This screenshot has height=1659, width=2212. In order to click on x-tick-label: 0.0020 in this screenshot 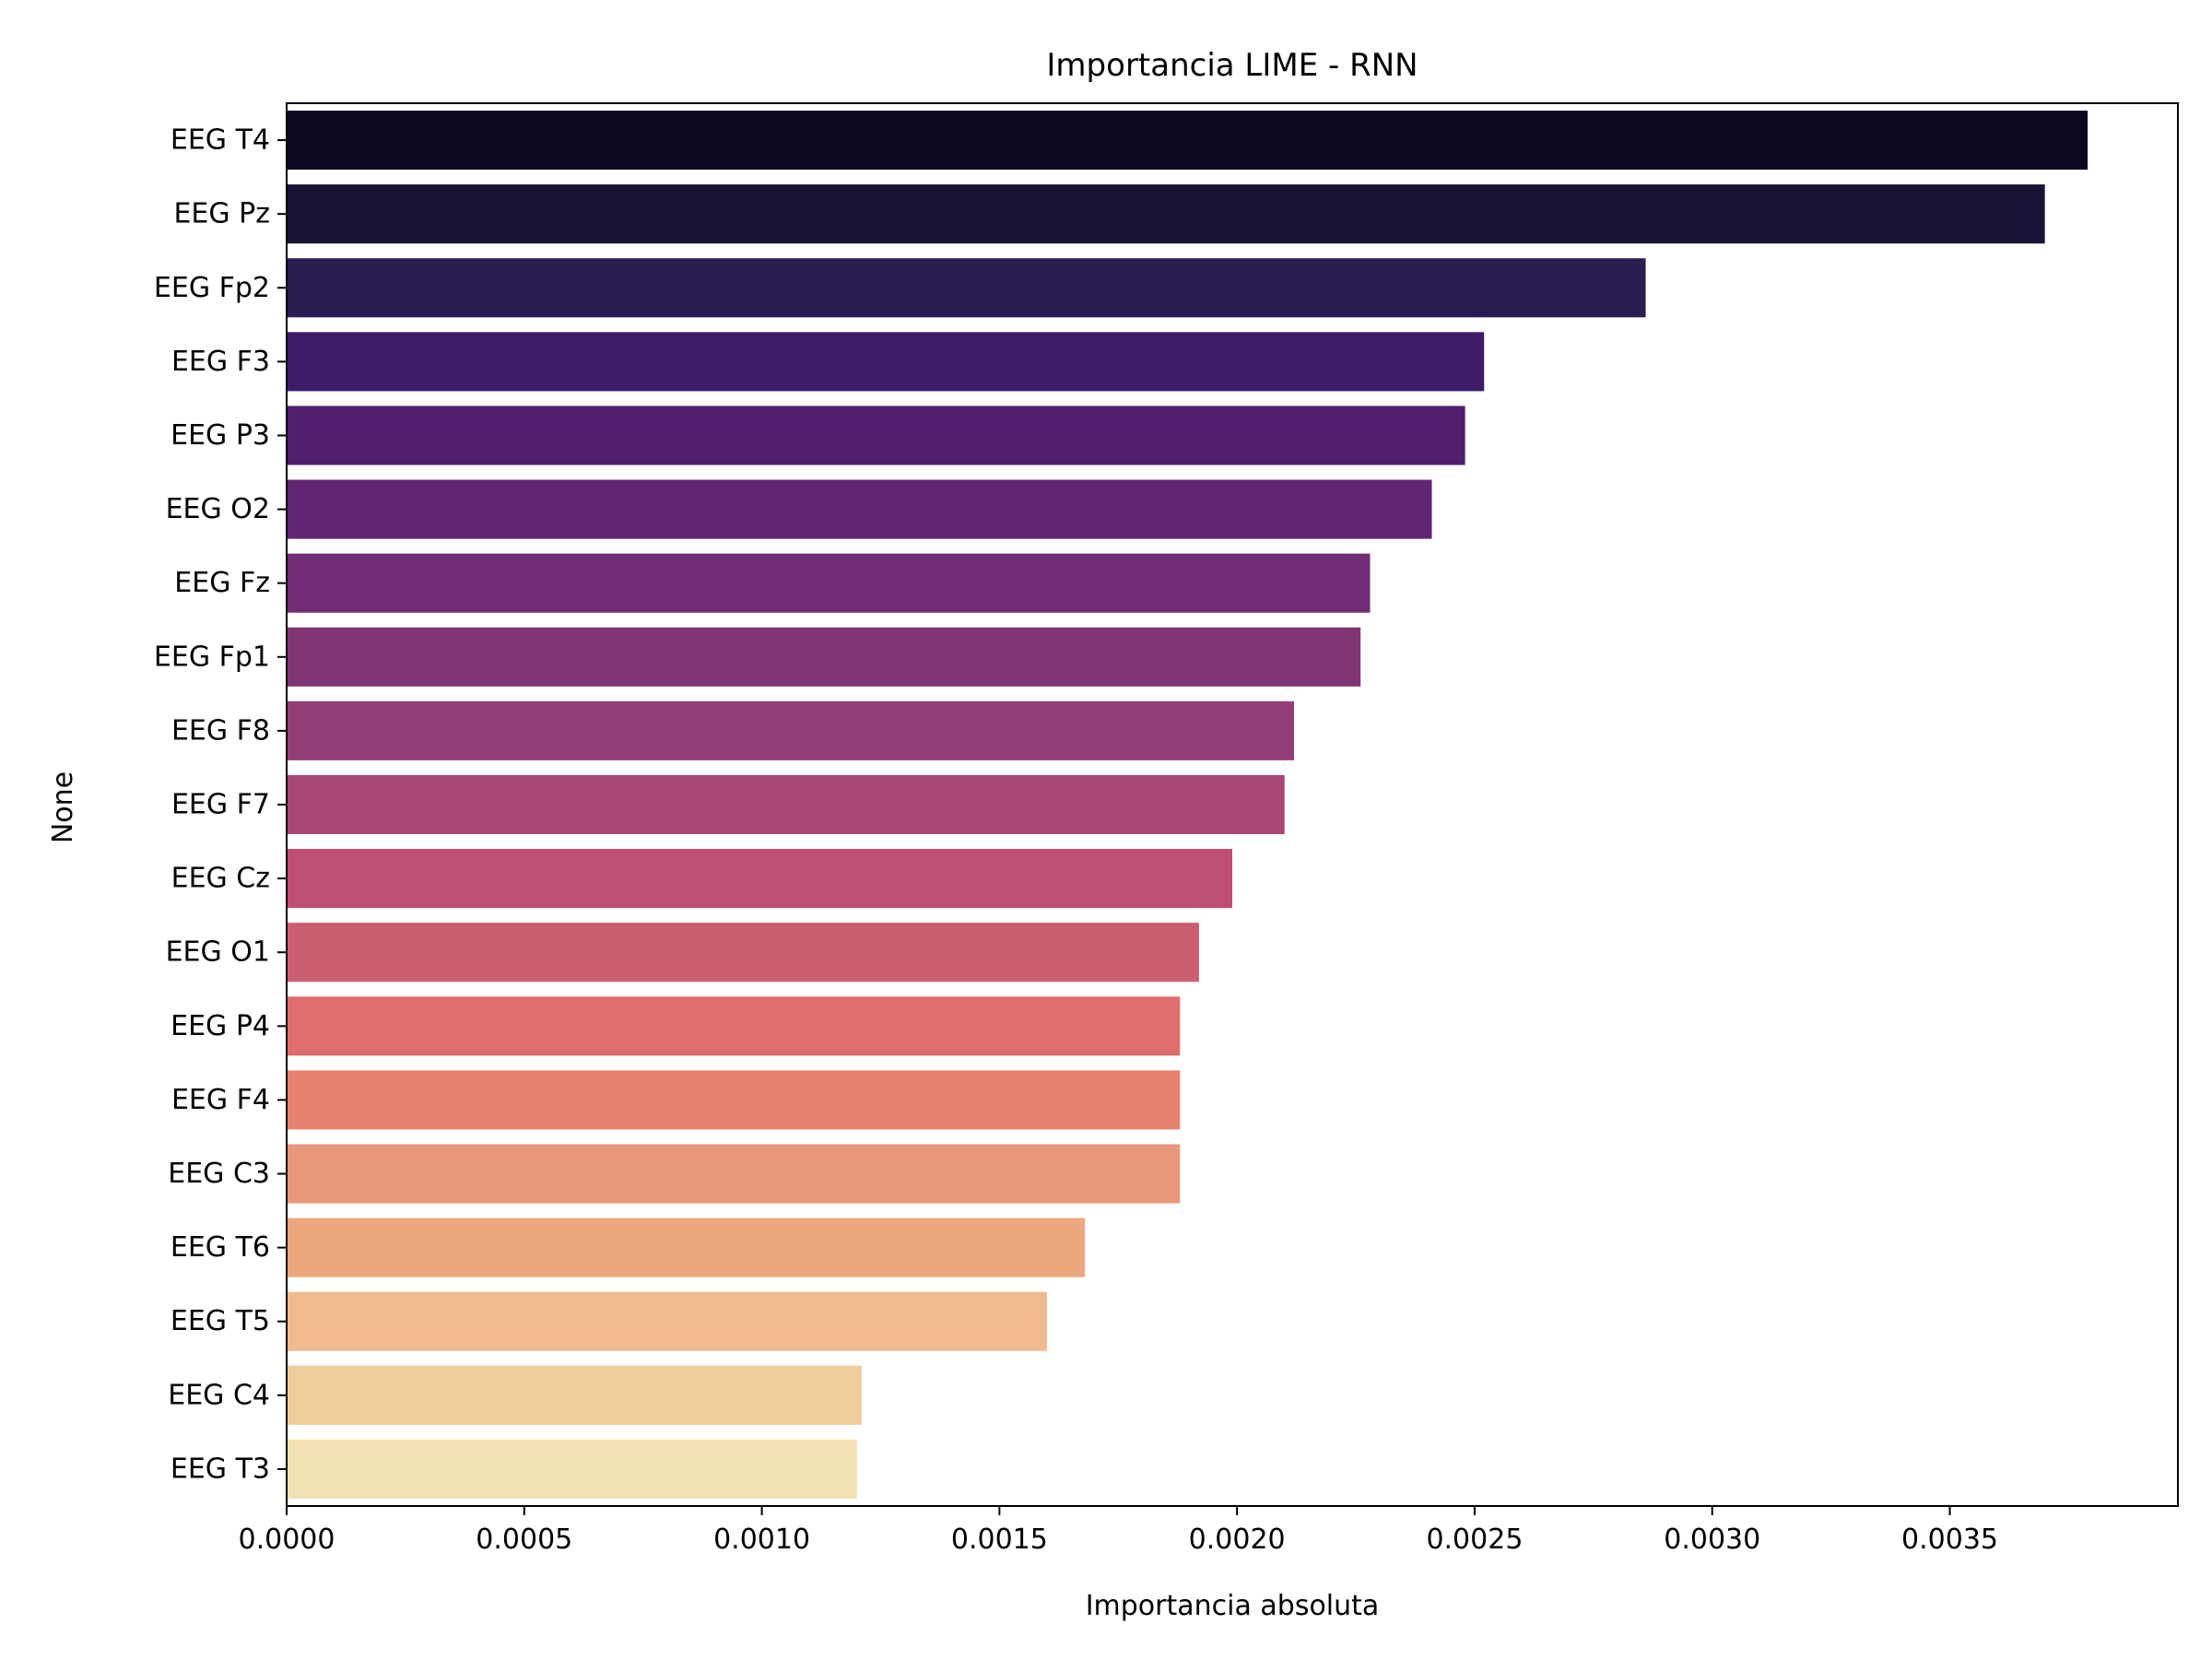, I will do `click(1237, 1540)`.